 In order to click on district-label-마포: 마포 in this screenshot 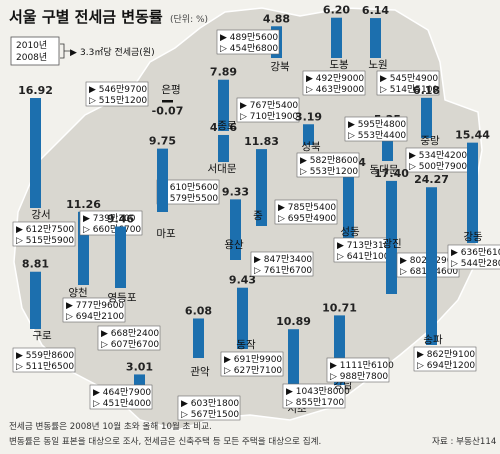, I will do `click(166, 234)`.